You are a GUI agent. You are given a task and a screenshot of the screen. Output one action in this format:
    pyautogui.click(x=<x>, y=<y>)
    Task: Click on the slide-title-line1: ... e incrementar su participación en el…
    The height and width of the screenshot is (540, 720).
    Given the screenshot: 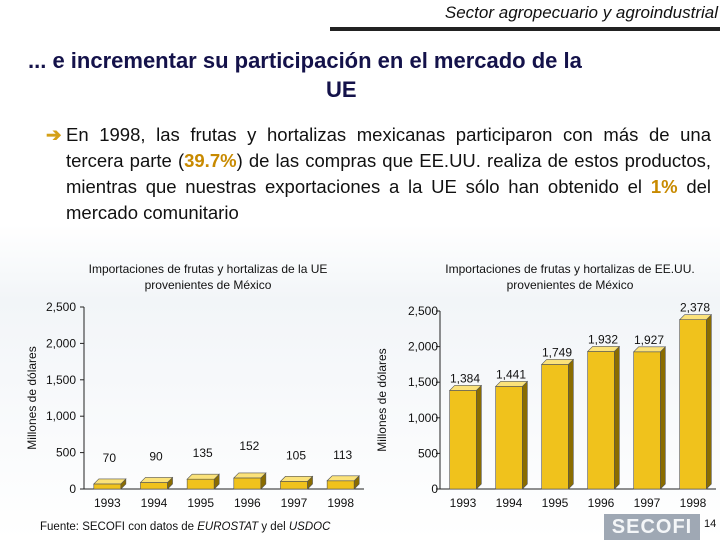 What is the action you would take?
    pyautogui.click(x=305, y=60)
    